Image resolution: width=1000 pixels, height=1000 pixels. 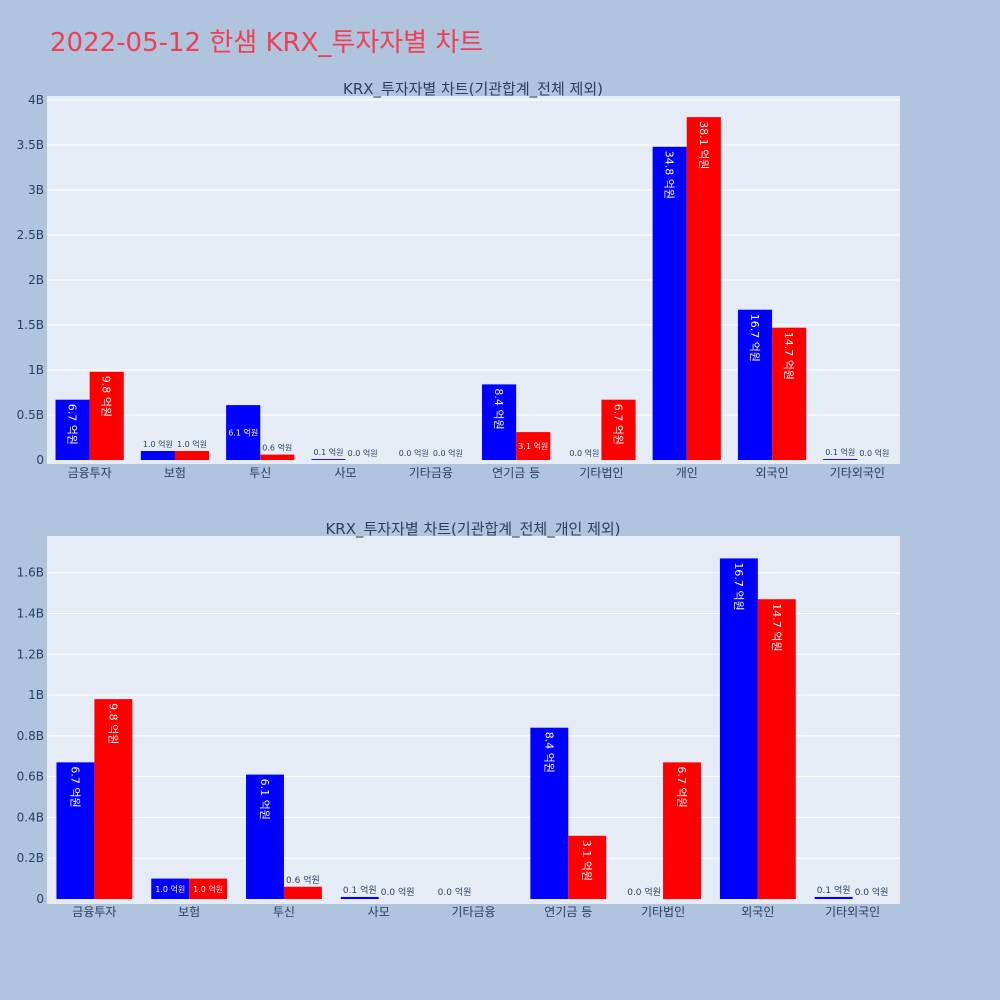 I want to click on data-label: 38.1 억원, so click(x=703, y=145).